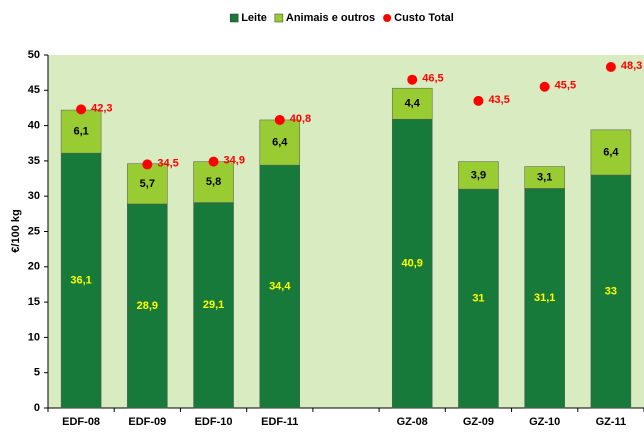  I want to click on data-label: 29,1, so click(213, 305).